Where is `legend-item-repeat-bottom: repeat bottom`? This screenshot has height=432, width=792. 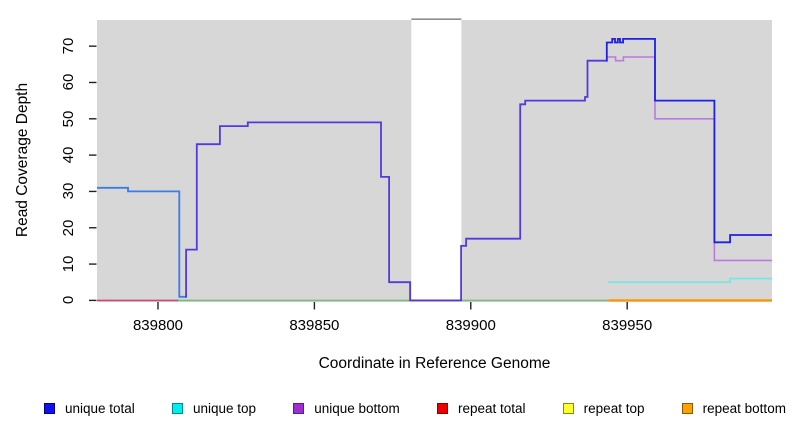
legend-item-repeat-bottom: repeat bottom is located at coordinates (733, 408).